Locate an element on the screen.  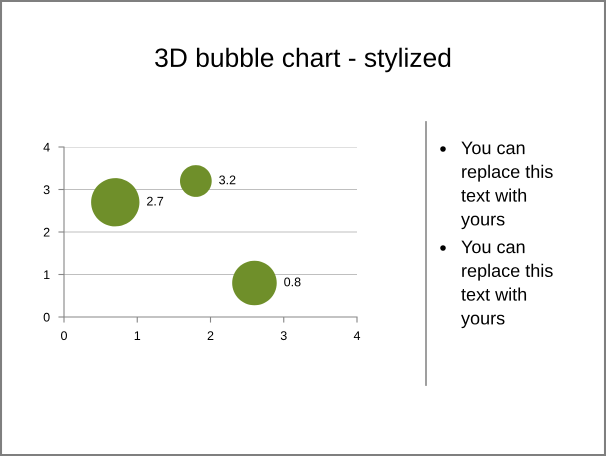
x-tick-label: 2 is located at coordinates (211, 335).